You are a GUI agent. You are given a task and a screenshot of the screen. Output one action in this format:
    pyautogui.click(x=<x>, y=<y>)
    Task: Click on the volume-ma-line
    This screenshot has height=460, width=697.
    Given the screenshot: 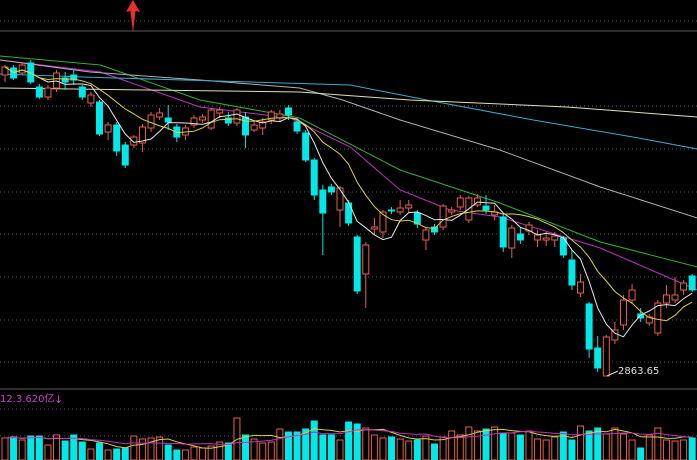 What is the action you would take?
    pyautogui.click(x=348, y=437)
    